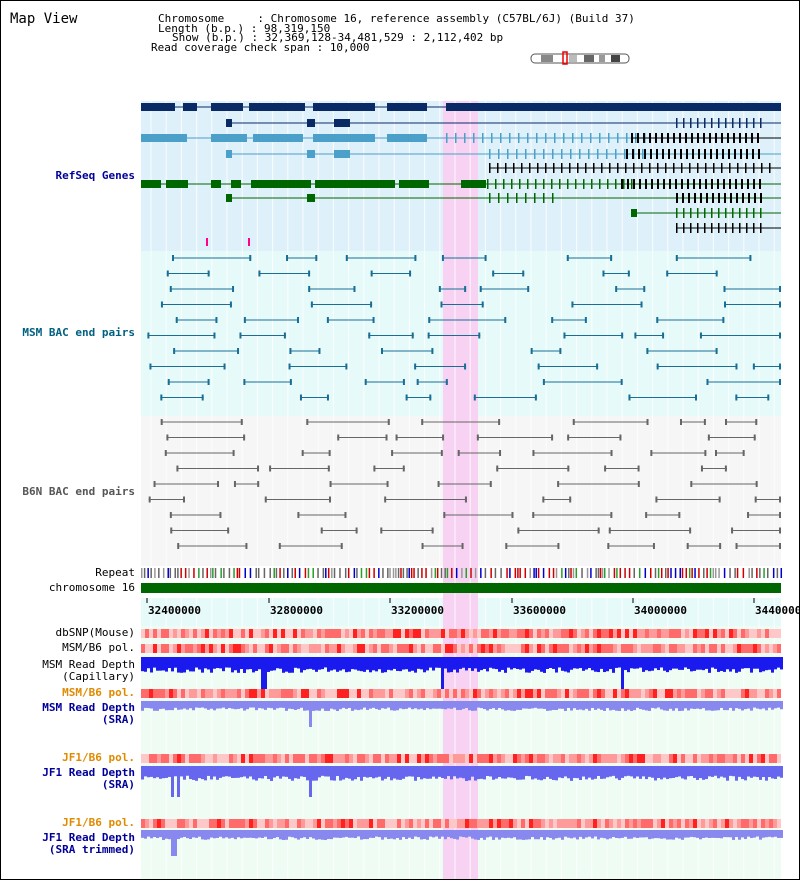 This screenshot has height=880, width=800. Describe the element at coordinates (78, 491) in the screenshot. I see `track-label-b6n-bac: B6N BAC end pairs` at that location.